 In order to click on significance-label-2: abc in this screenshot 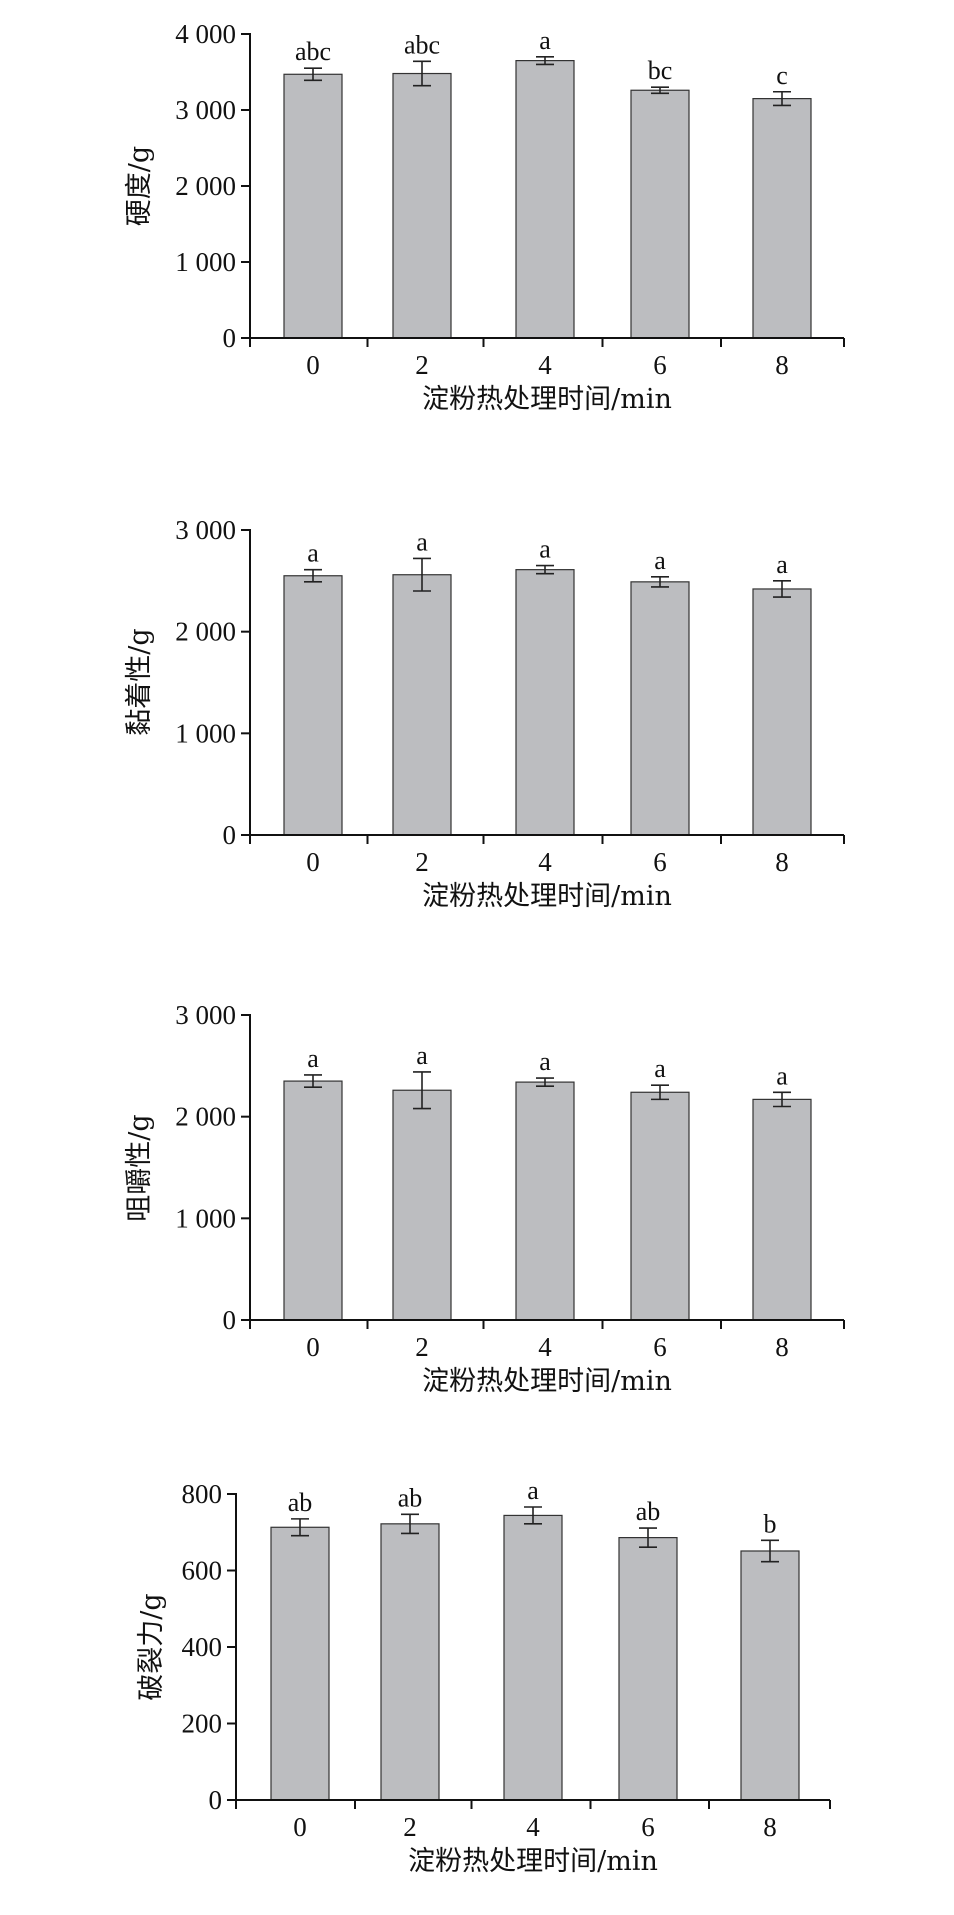, I will do `click(422, 44)`.